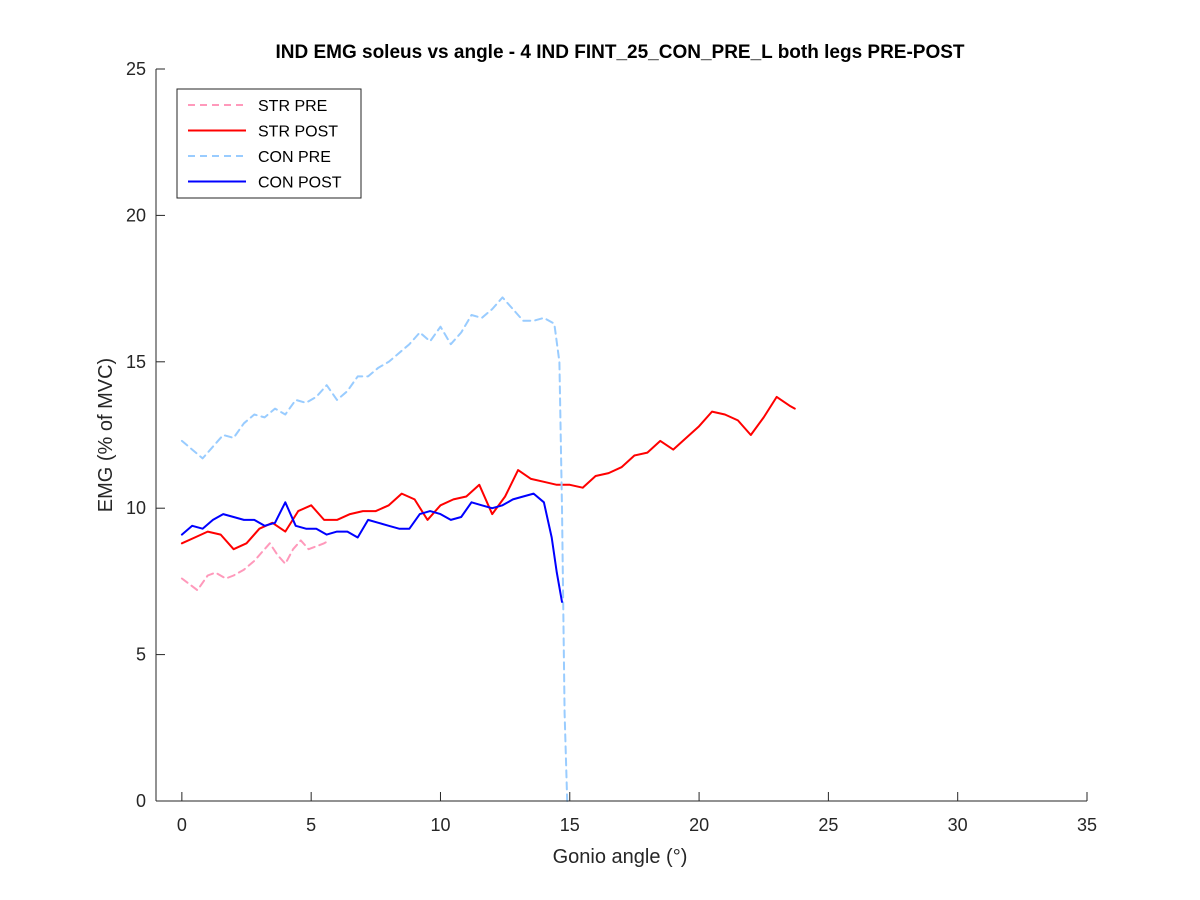  What do you see at coordinates (699, 825) in the screenshot?
I see `x-tick-label: 20` at bounding box center [699, 825].